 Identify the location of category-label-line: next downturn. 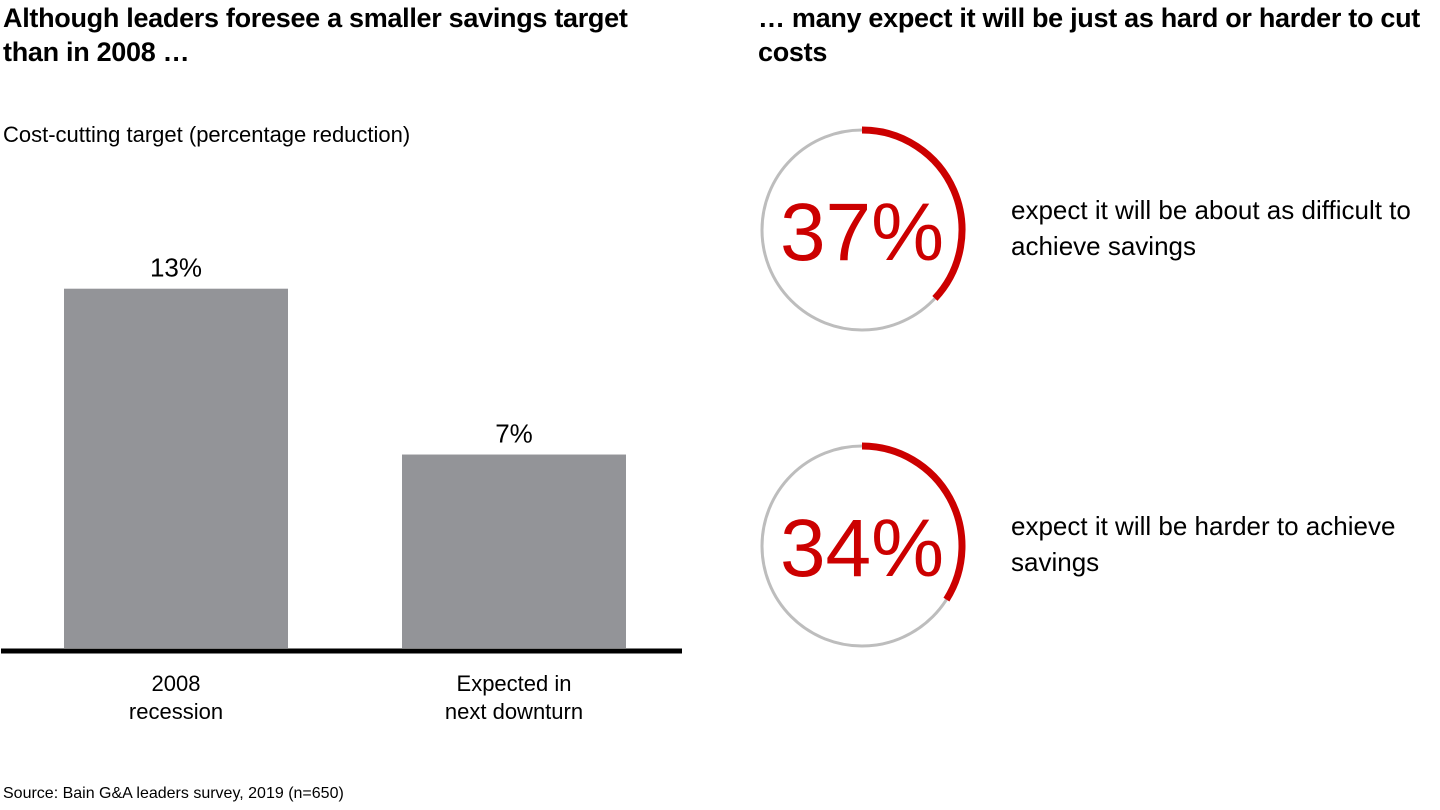
(514, 711).